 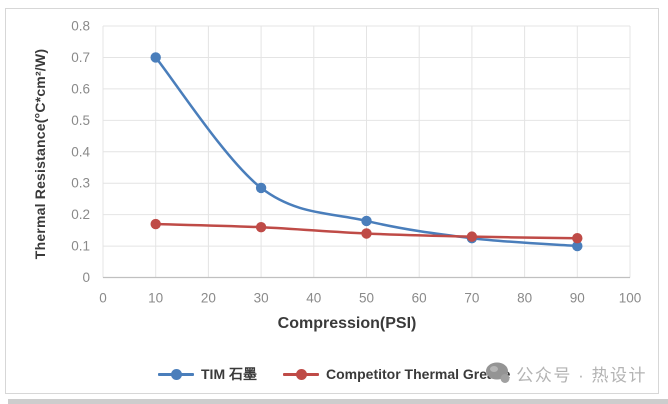 What do you see at coordinates (40, 154) in the screenshot?
I see `y-axis-title: Thermal Resistance(°C*cm²/W)` at bounding box center [40, 154].